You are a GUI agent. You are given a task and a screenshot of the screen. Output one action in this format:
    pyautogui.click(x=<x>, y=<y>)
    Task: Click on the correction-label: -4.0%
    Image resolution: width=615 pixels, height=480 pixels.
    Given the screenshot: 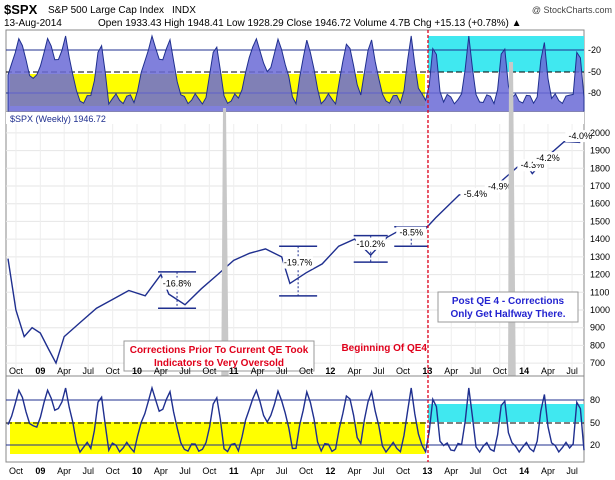 What is the action you would take?
    pyautogui.click(x=581, y=136)
    